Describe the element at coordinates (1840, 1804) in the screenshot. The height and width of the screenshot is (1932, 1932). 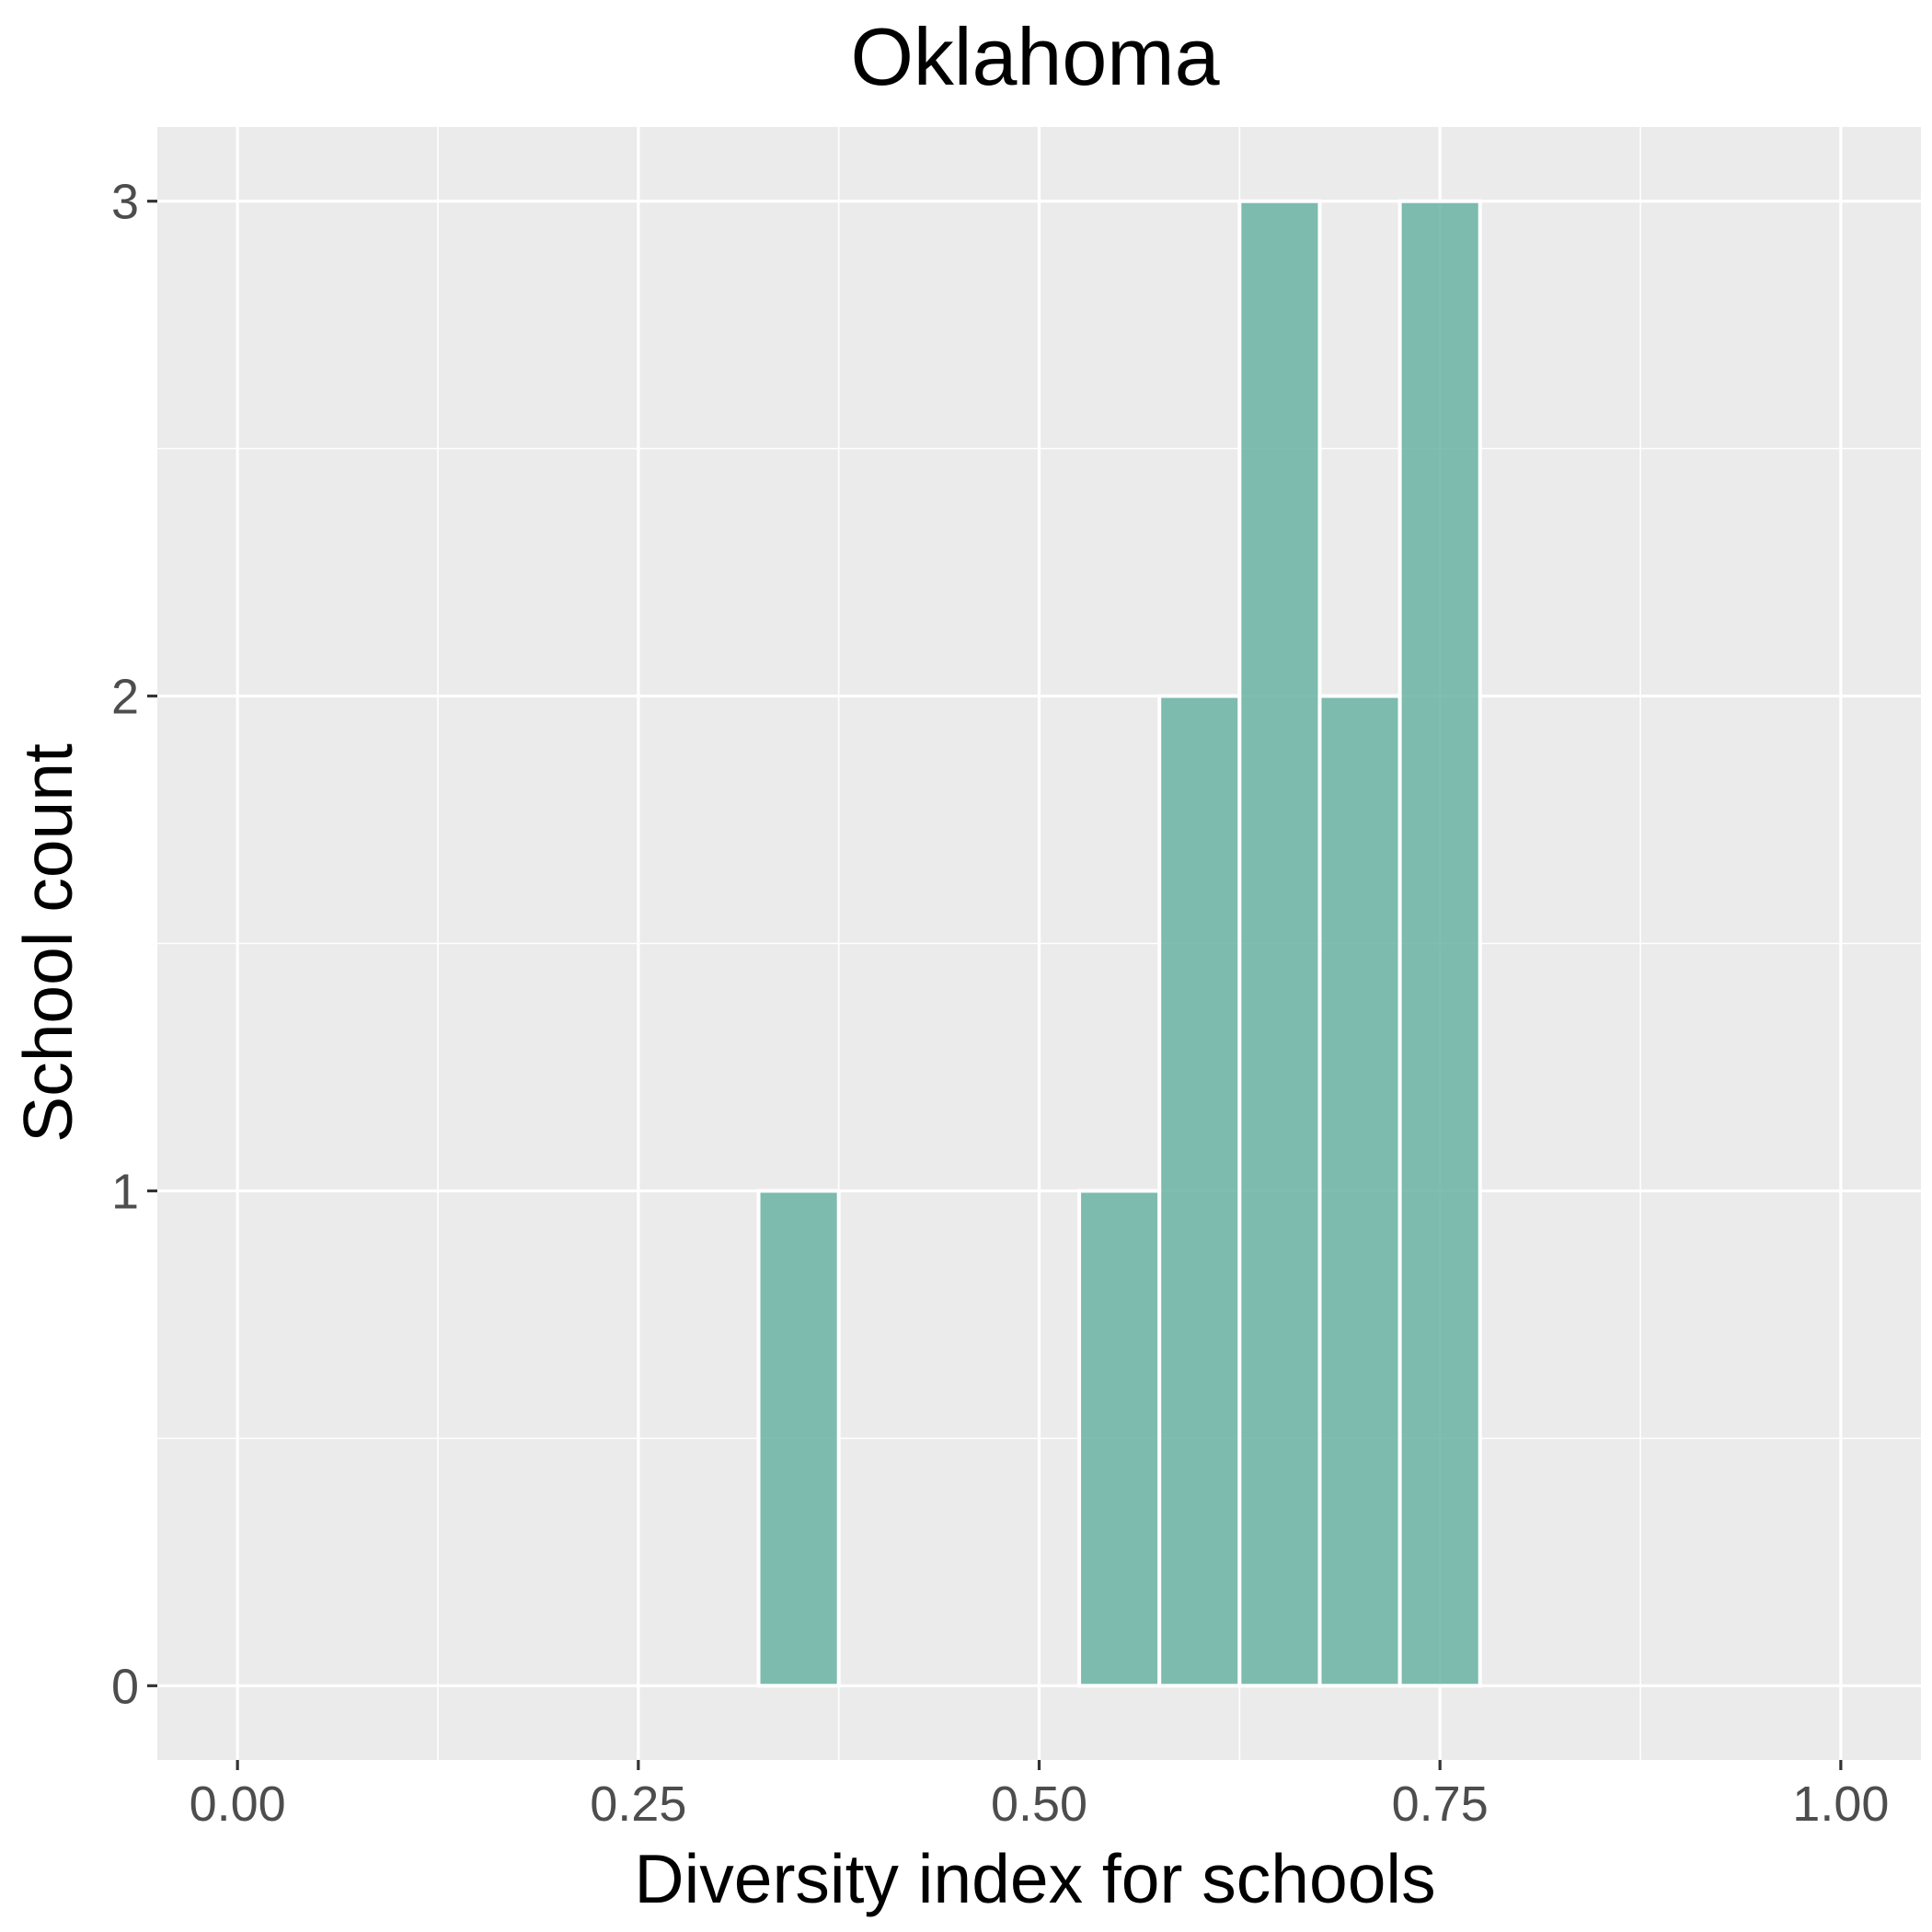
I see `x-tick-label: 1.00` at that location.